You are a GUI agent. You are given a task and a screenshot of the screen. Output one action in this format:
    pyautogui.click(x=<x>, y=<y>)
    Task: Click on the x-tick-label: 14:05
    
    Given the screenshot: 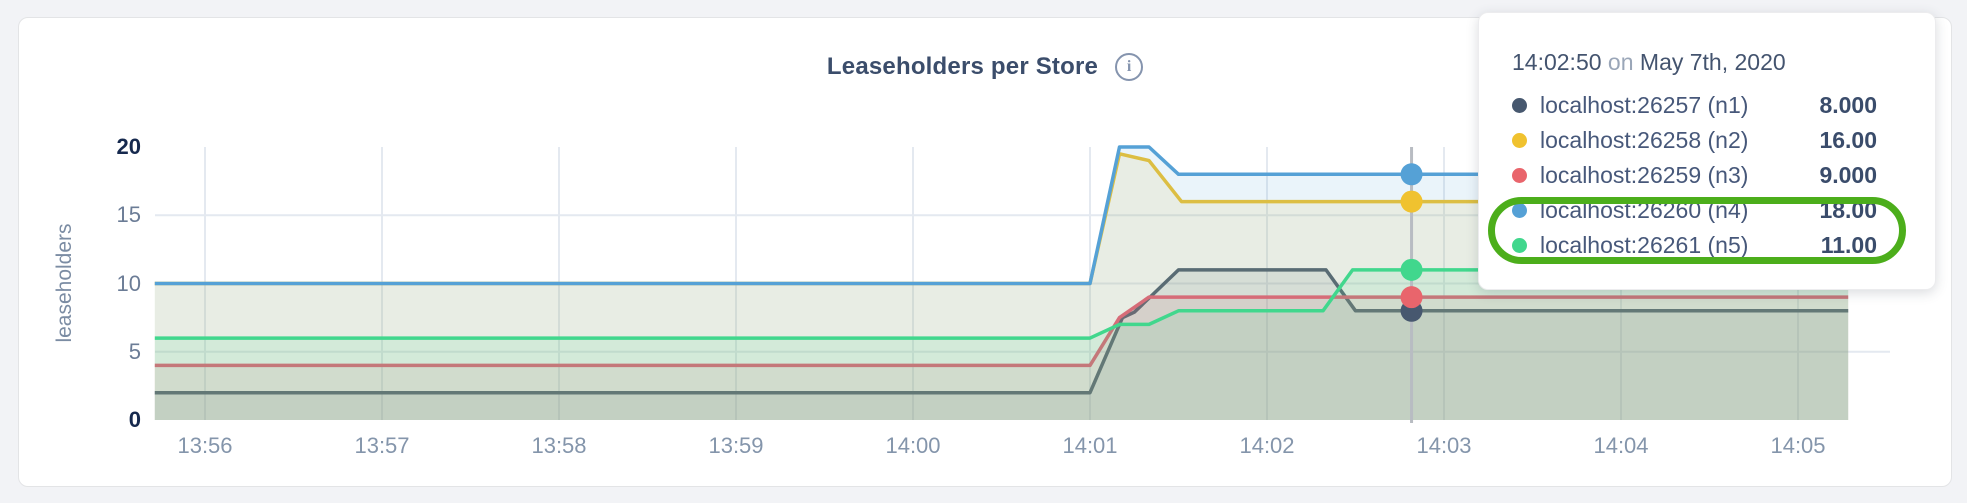 What is the action you would take?
    pyautogui.click(x=1798, y=445)
    